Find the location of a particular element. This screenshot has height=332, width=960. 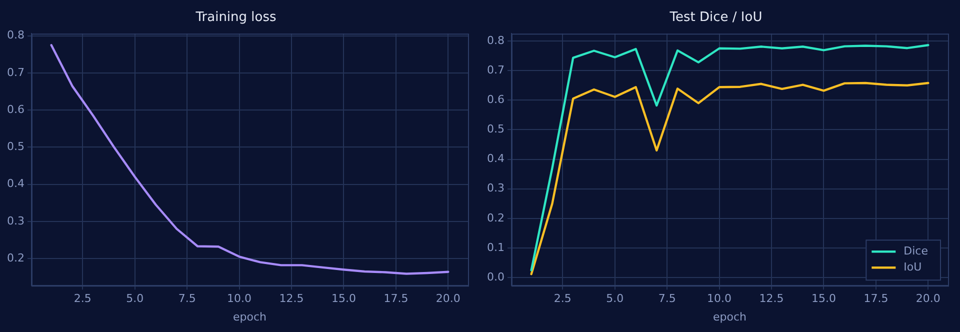

y-tick-label: 0.1 is located at coordinates (495, 247).